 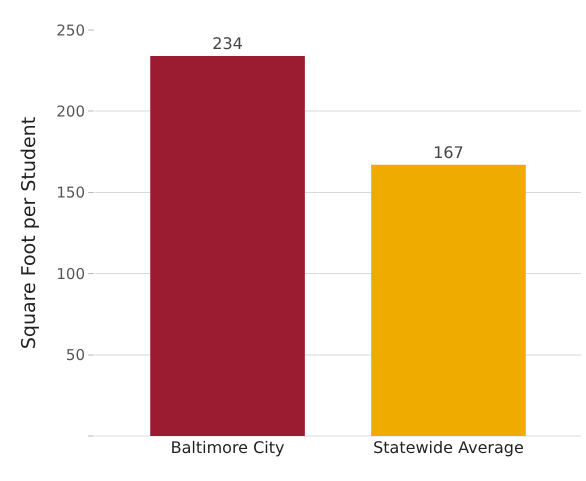 What do you see at coordinates (448, 152) in the screenshot?
I see `data-label: 167` at bounding box center [448, 152].